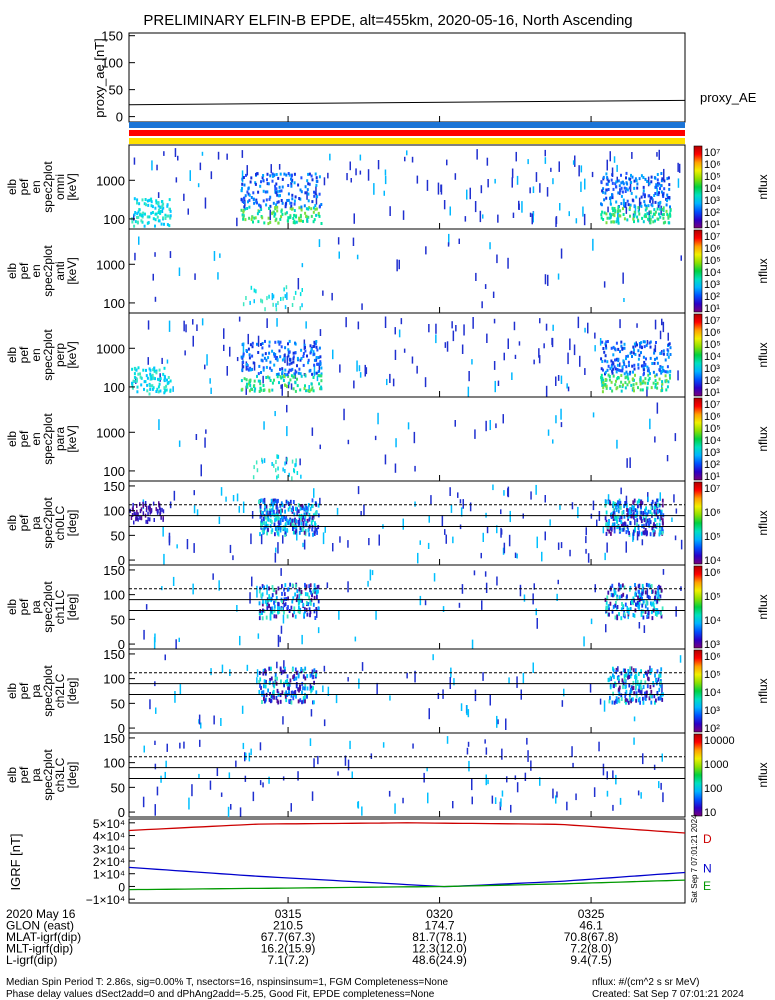  What do you see at coordinates (72, 523) in the screenshot?
I see `panel-ylabel-line: [deg]` at bounding box center [72, 523].